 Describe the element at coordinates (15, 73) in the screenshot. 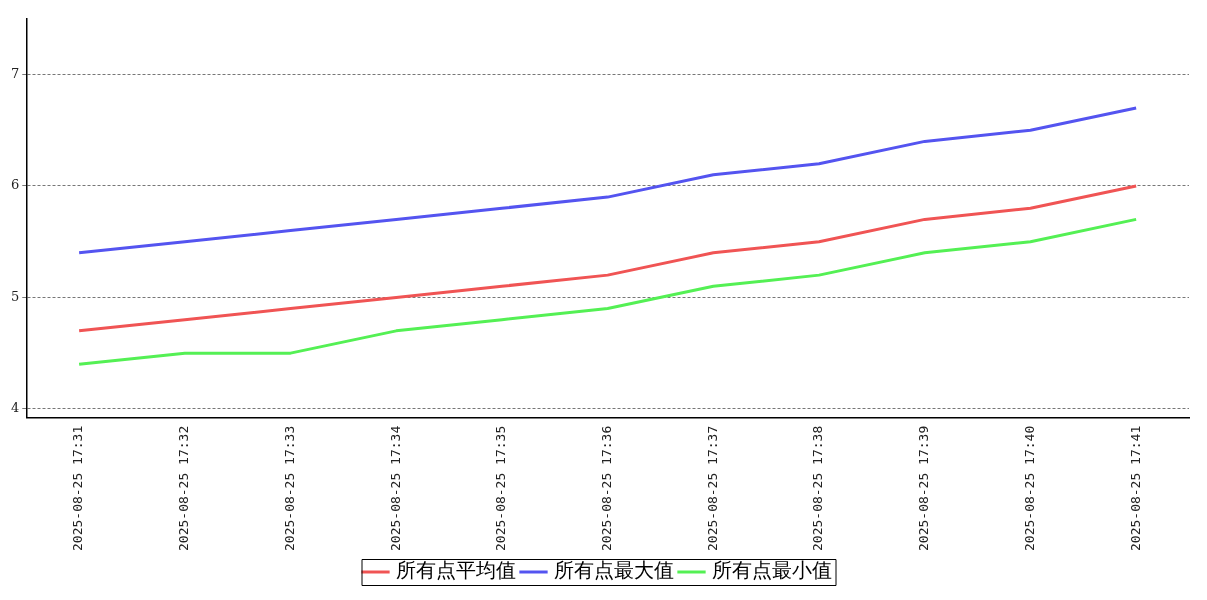

I see `y-tick-label: 7` at that location.